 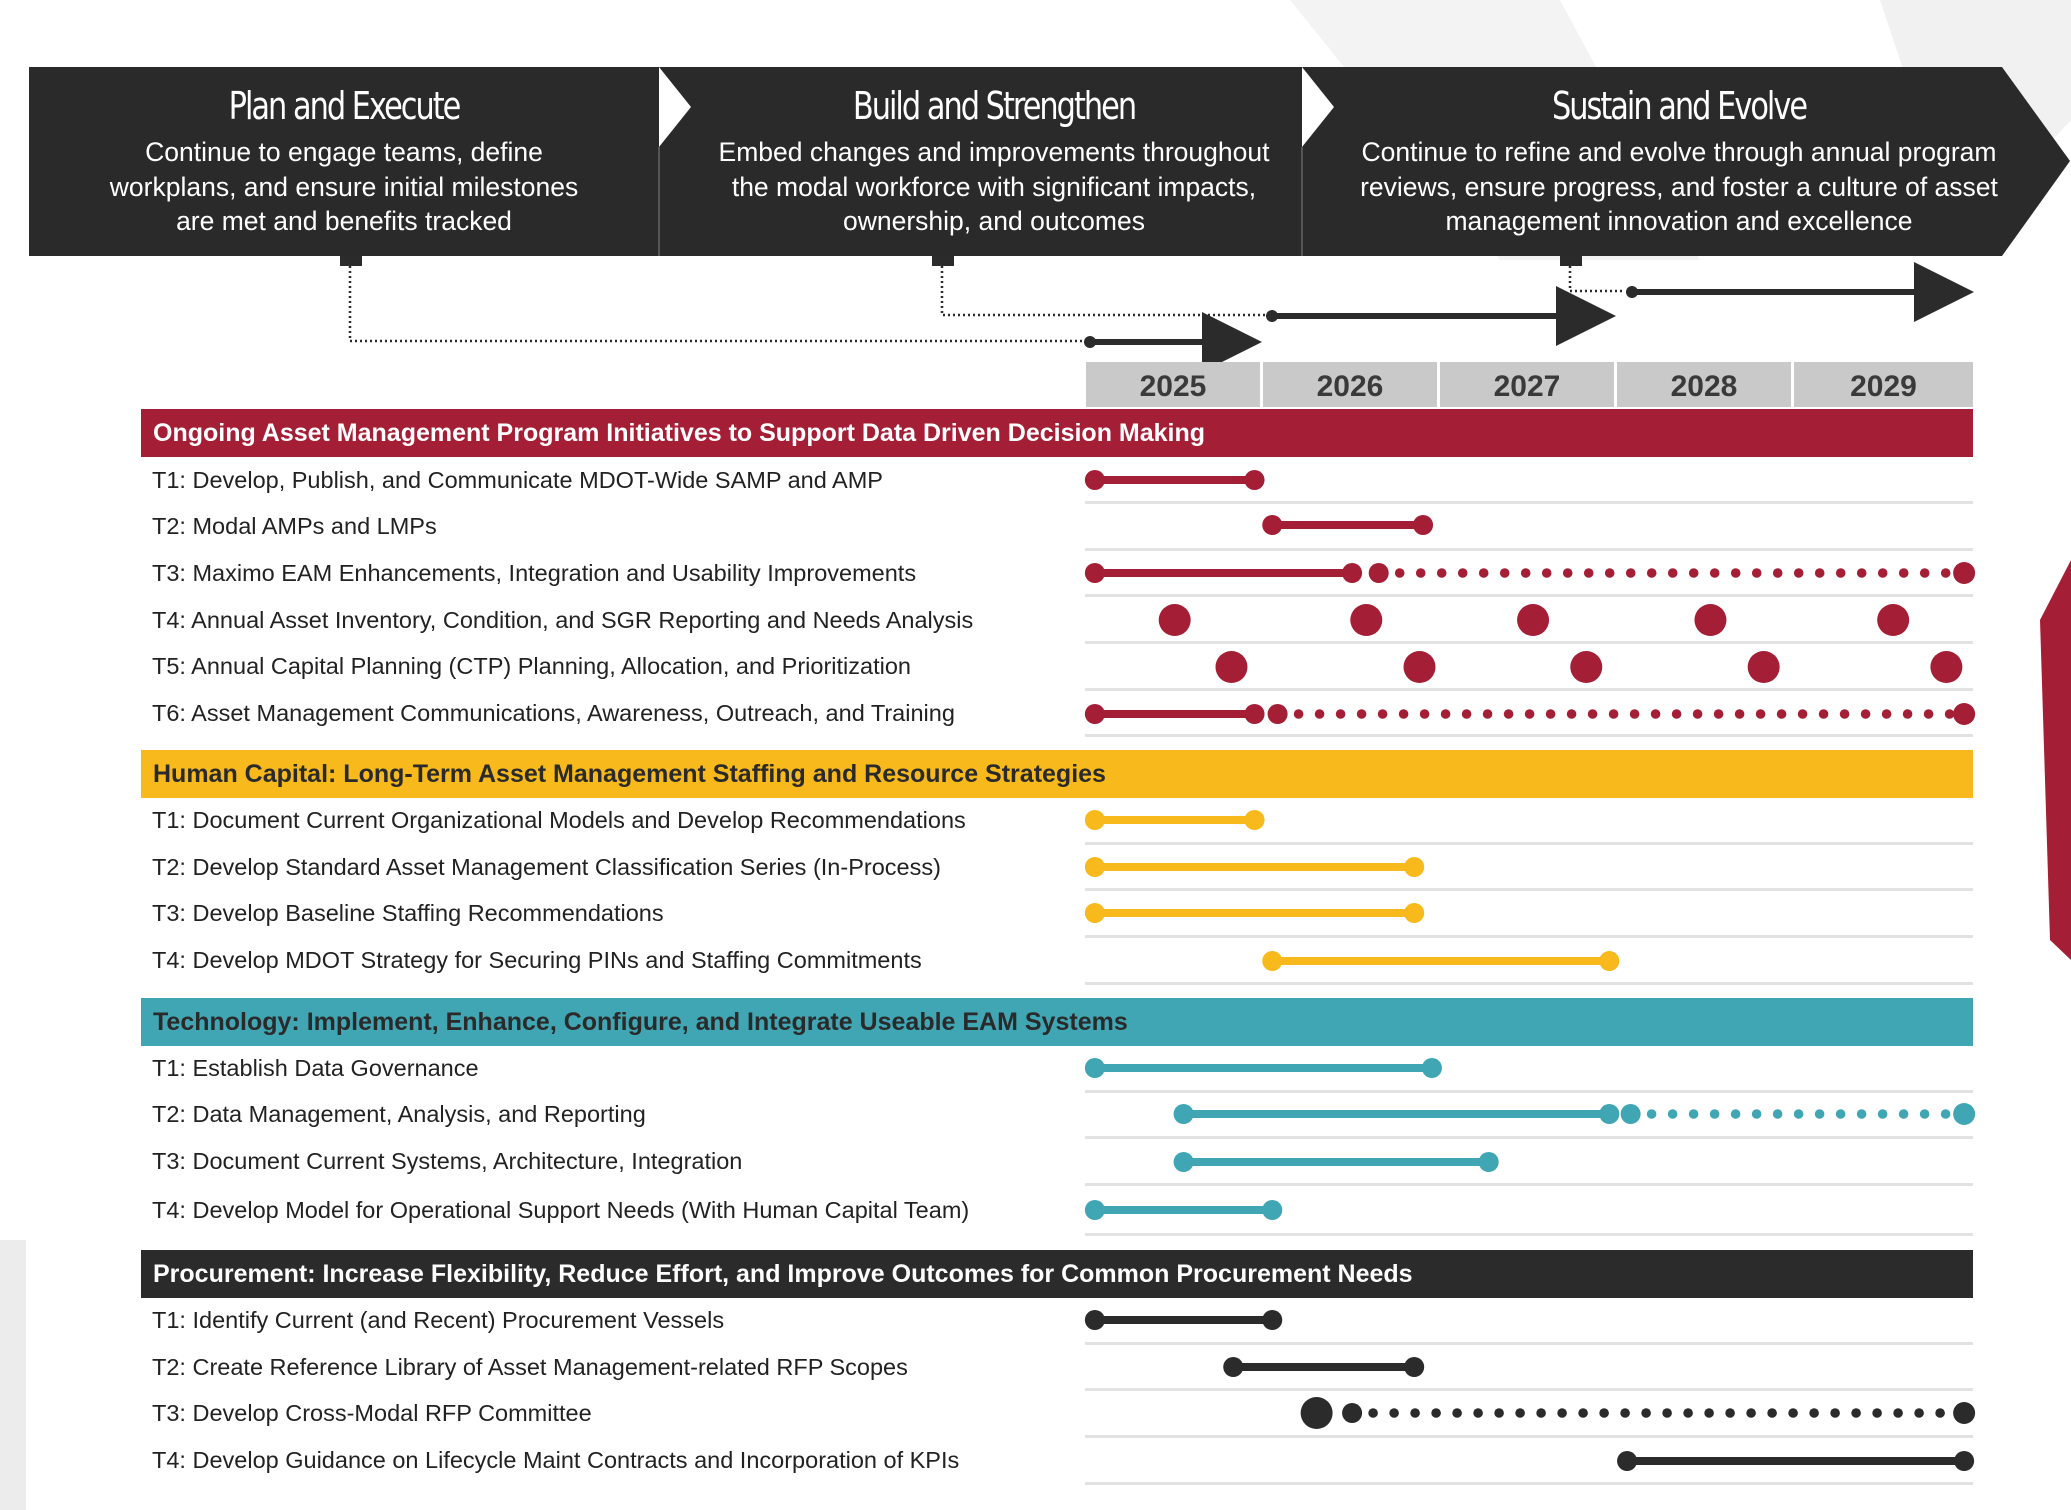 I want to click on year-header-2025: 2025, so click(x=1173, y=384).